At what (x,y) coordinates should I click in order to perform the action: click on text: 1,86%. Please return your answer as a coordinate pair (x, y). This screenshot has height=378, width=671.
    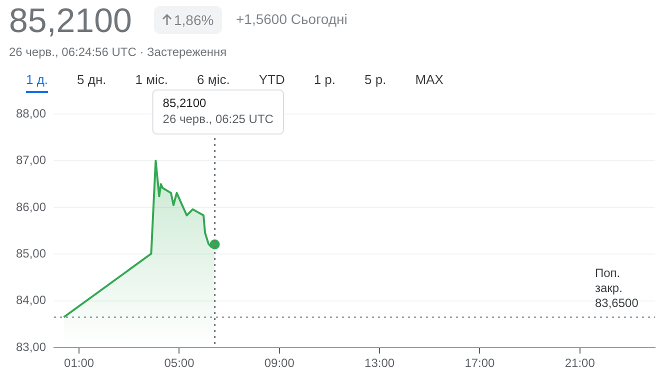
    Looking at the image, I should click on (194, 20).